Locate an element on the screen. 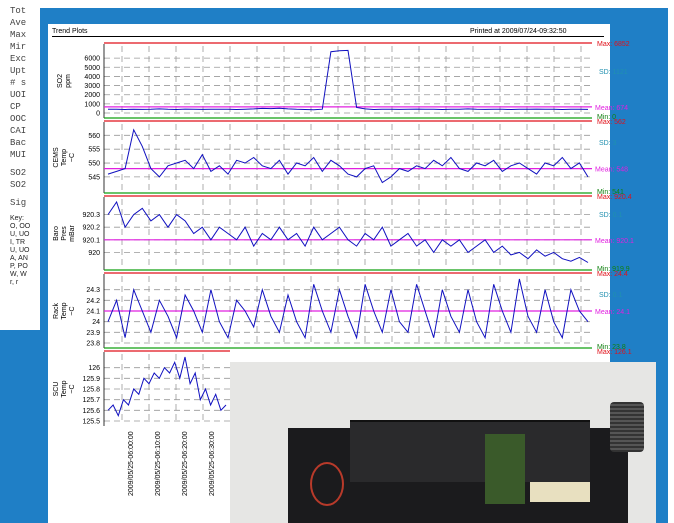  y-tick-label: 0 is located at coordinates (98, 114).